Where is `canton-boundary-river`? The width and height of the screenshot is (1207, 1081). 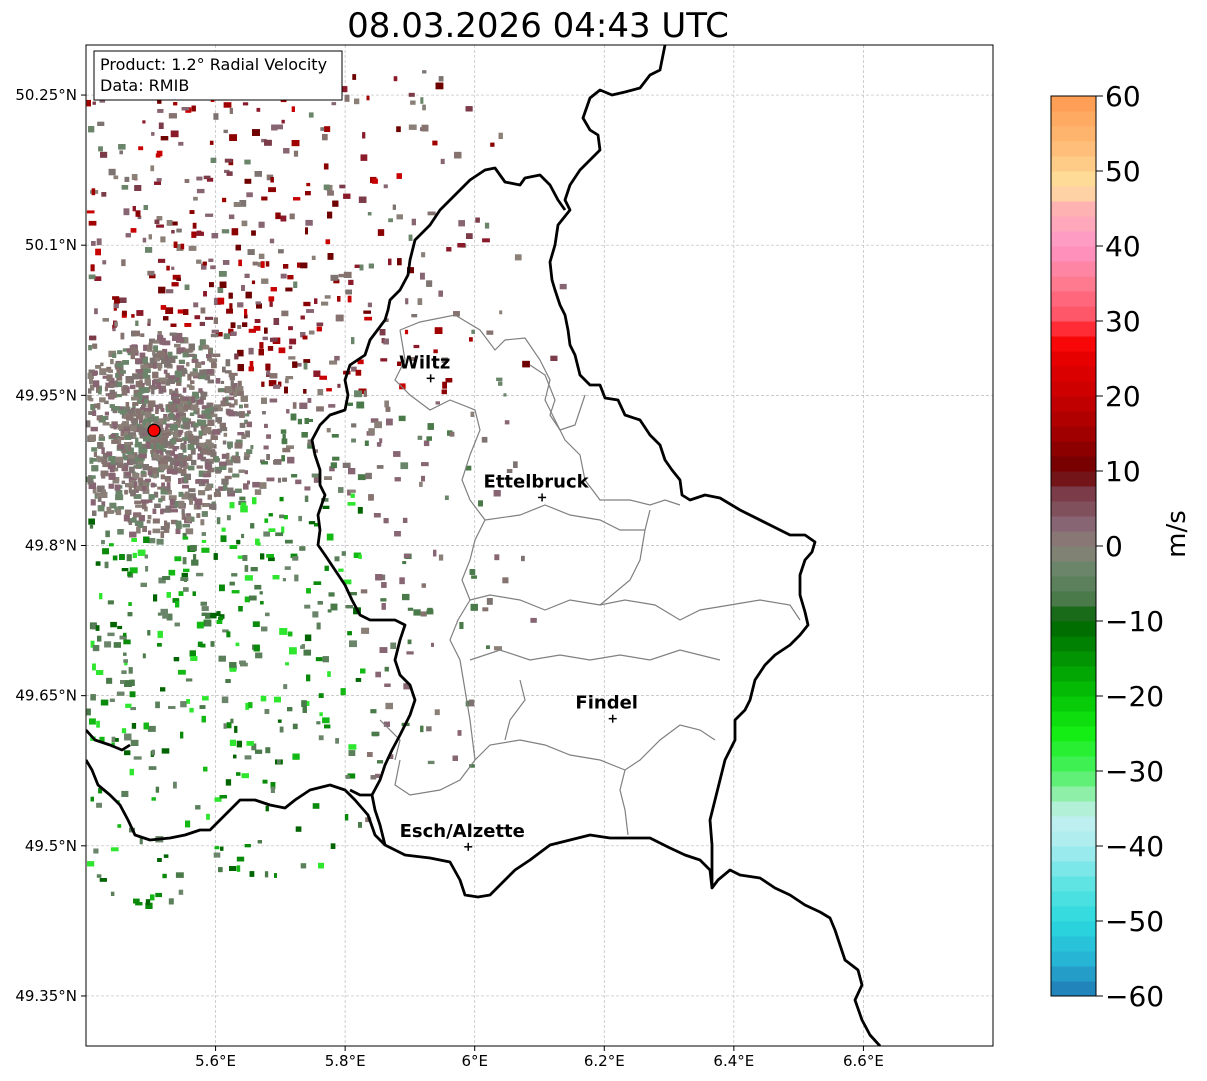 canton-boundary-river is located at coordinates (557, 397).